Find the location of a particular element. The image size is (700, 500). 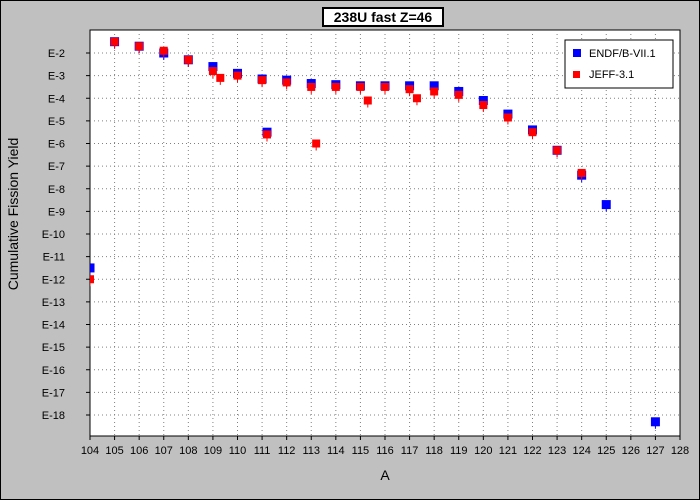

x-tick-label: 116 is located at coordinates (385, 451).